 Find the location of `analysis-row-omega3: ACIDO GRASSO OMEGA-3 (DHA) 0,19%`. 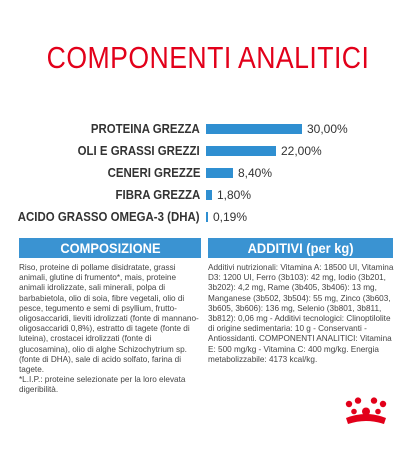

analysis-row-omega3: ACIDO GRASSO OMEGA-3 (DHA) 0,19% is located at coordinates (208, 217).